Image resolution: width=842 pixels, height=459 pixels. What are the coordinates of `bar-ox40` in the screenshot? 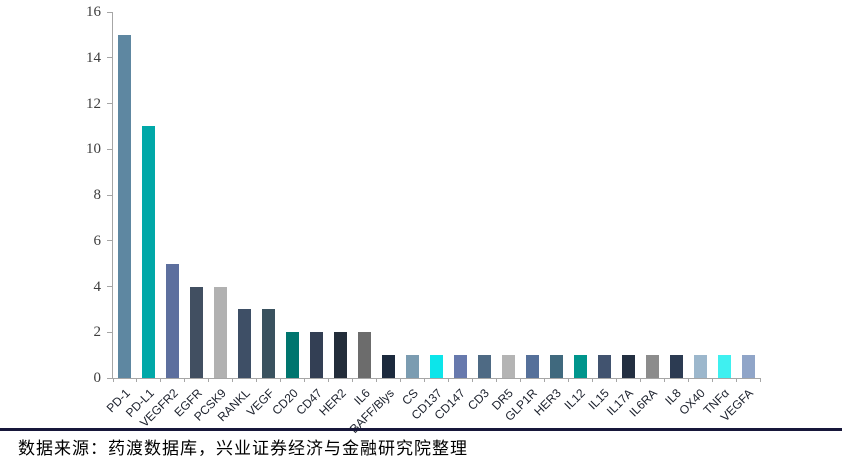 It's located at (700, 366).